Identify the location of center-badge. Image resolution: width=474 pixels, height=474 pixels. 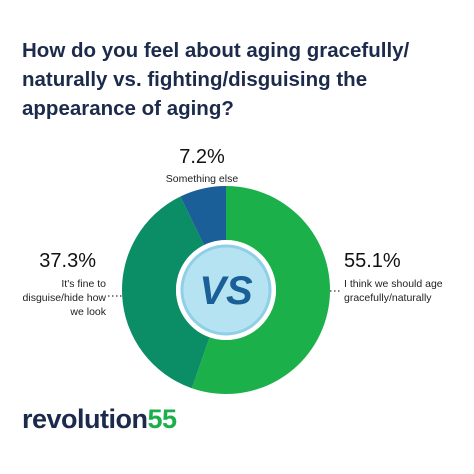
(226, 290).